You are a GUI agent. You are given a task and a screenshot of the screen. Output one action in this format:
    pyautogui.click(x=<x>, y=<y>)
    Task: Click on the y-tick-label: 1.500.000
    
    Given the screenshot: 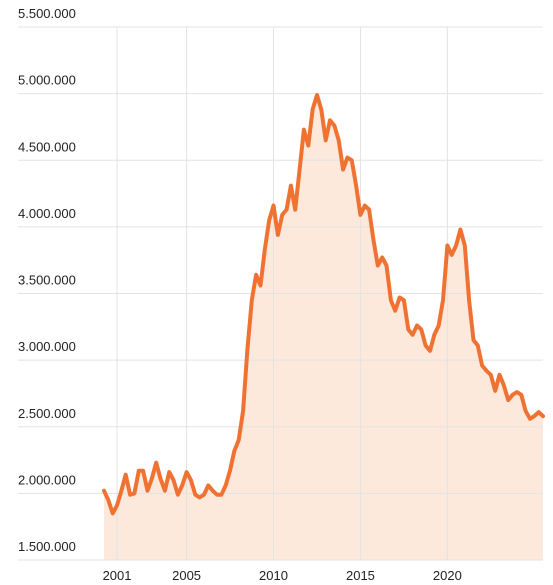 What is the action you would take?
    pyautogui.click(x=47, y=546)
    